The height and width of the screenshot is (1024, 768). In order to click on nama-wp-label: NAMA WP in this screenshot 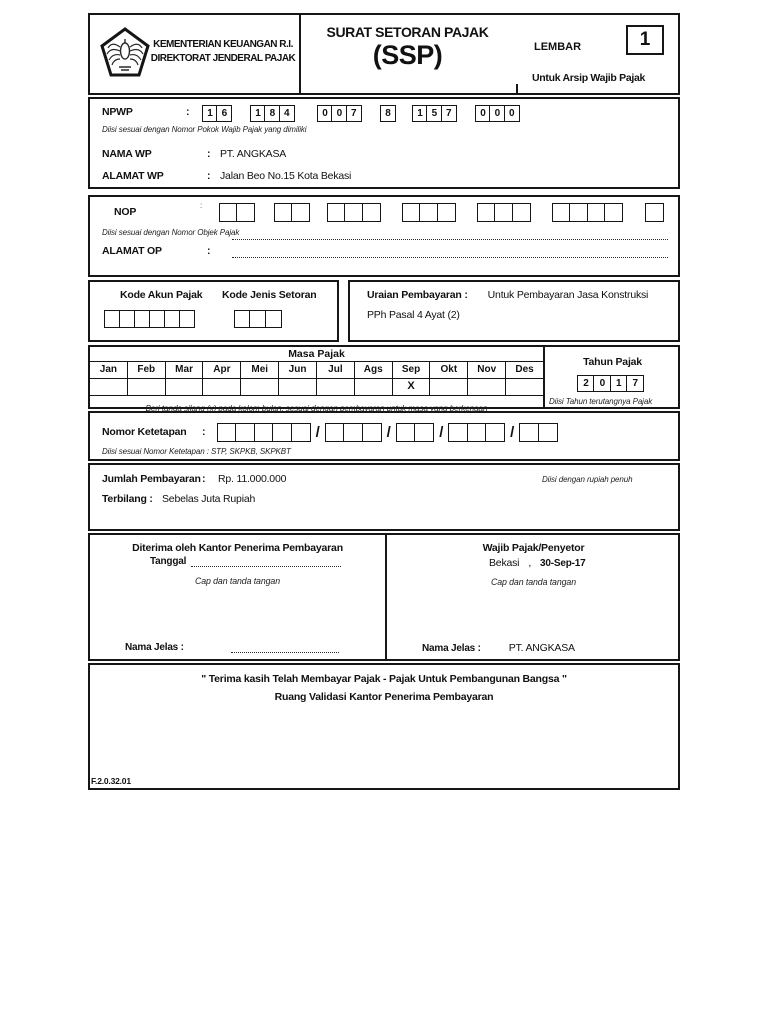, I will do `click(127, 154)`.